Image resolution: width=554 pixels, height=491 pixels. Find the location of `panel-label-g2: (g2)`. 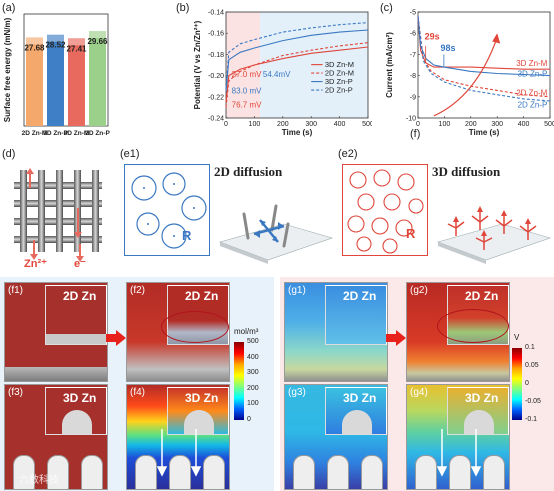

panel-label-g2: (g2) is located at coordinates (419, 290).